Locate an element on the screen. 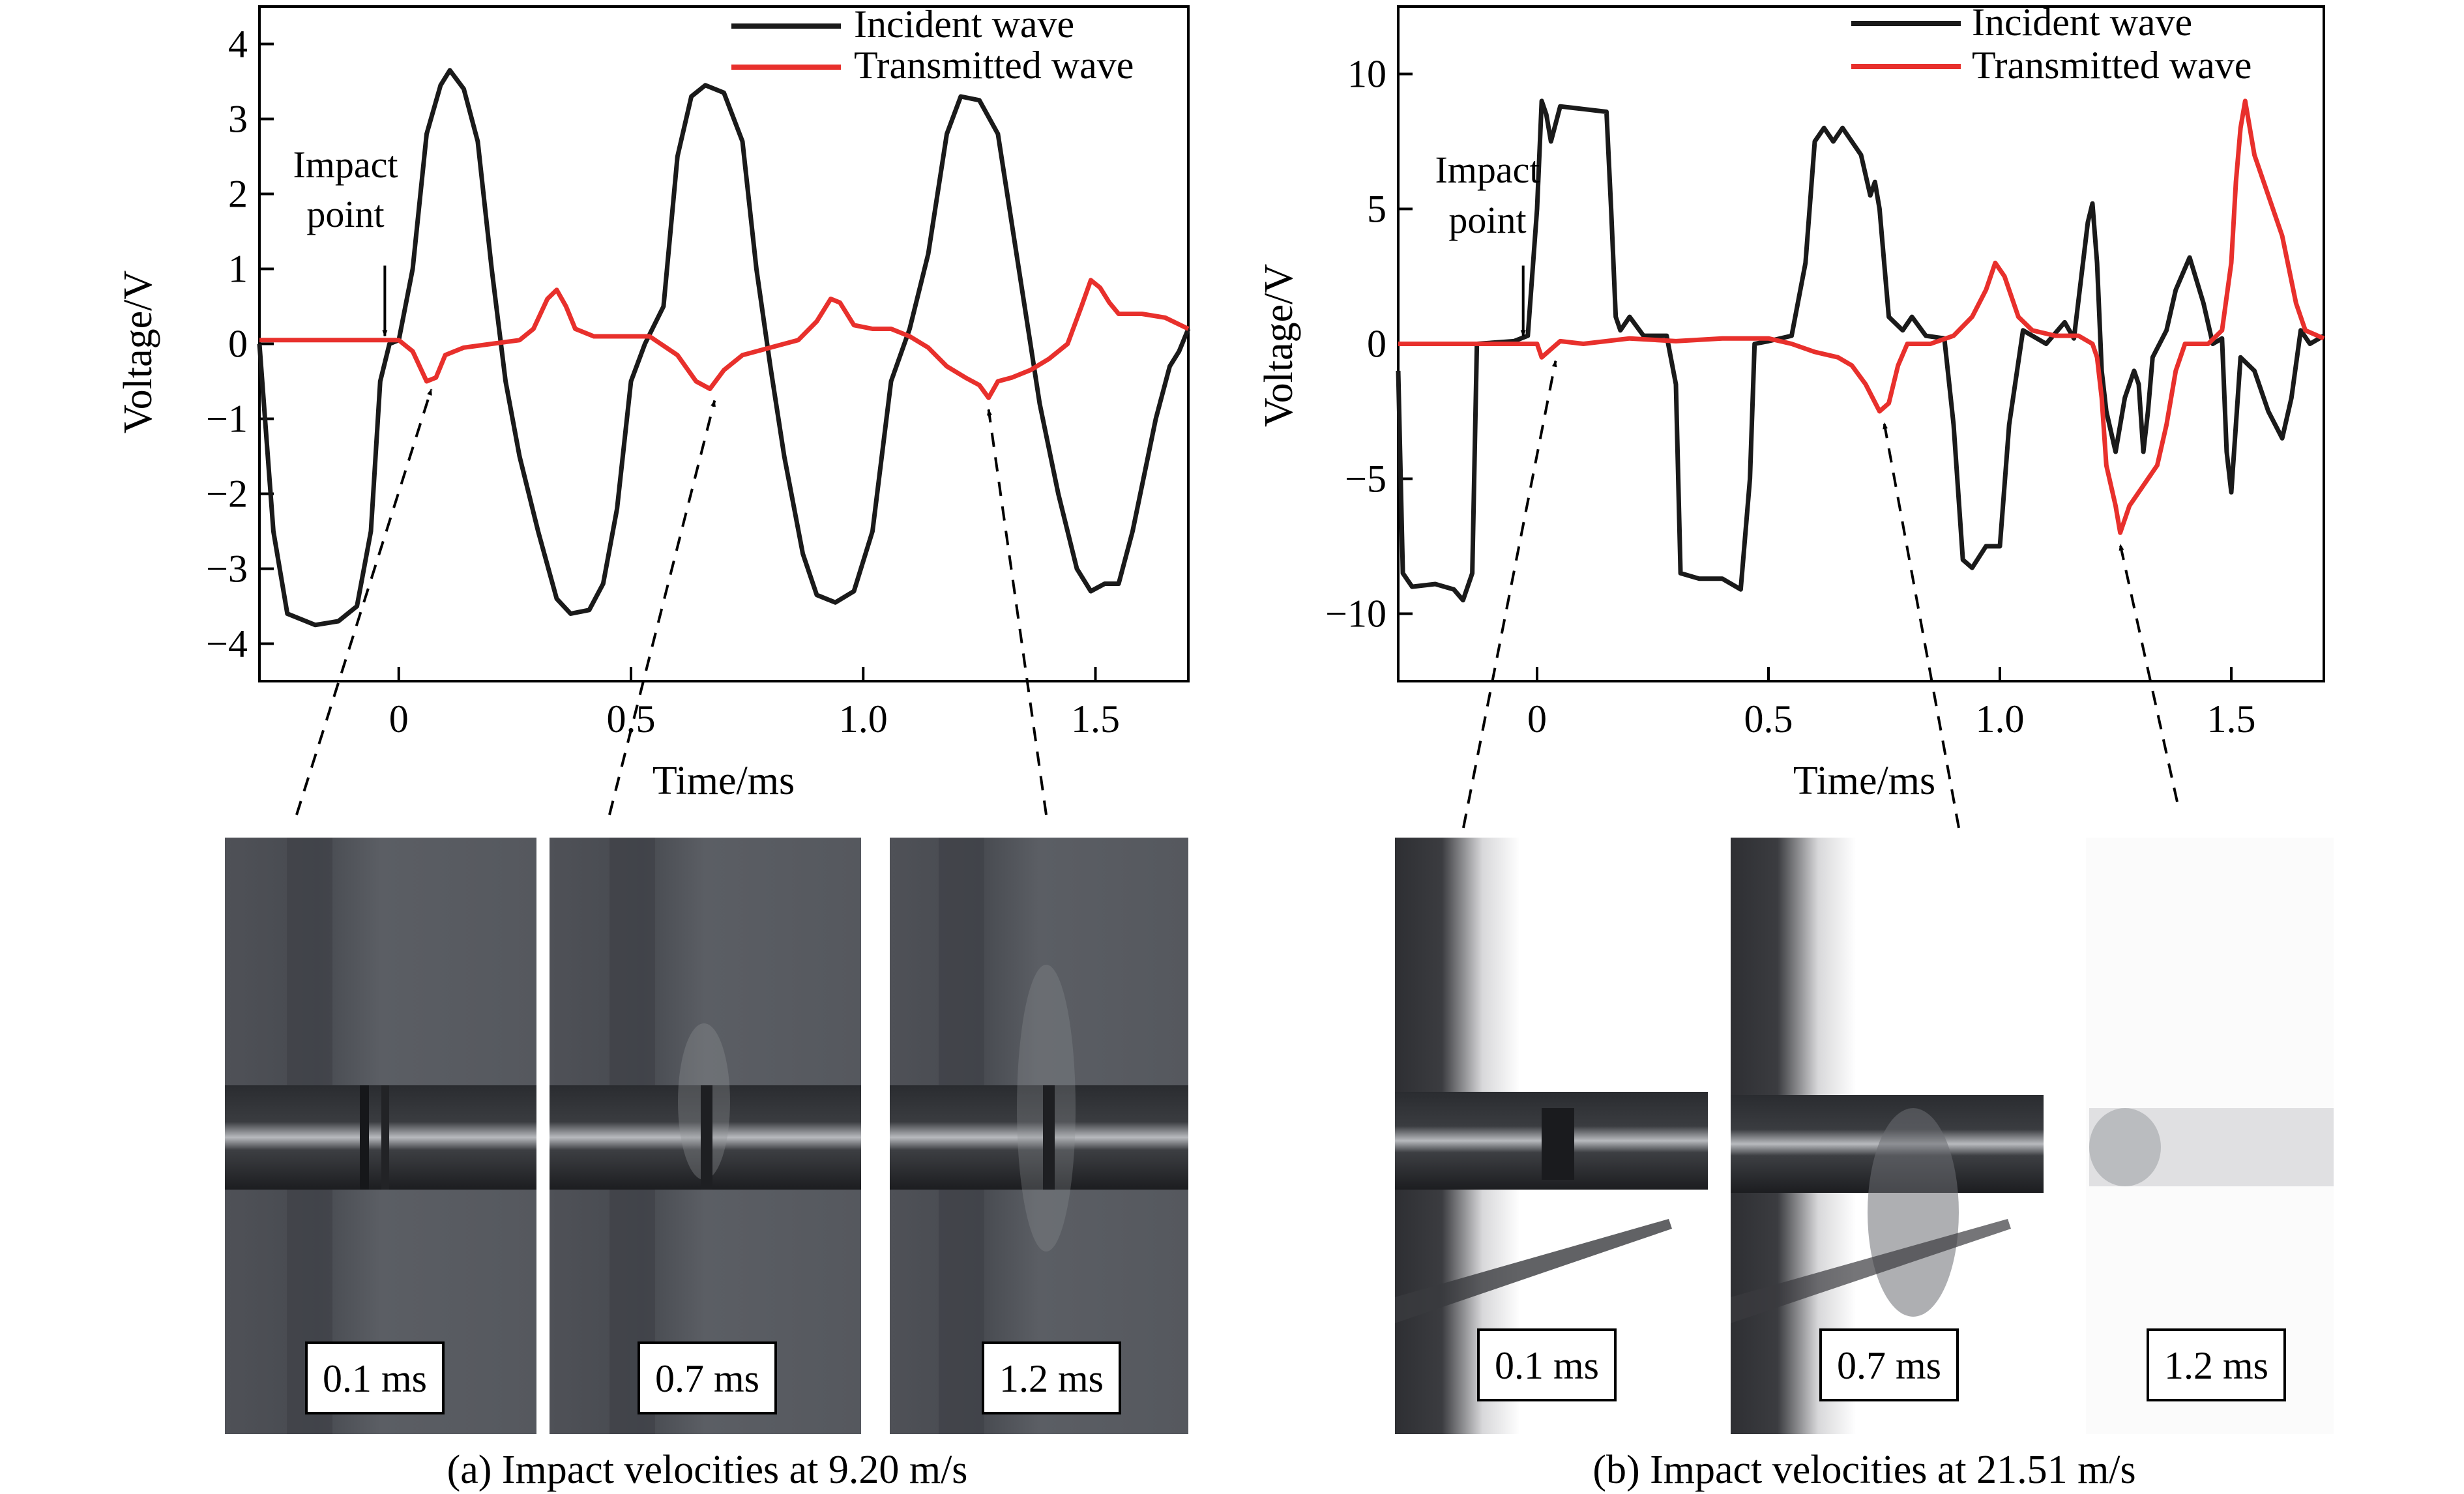  time-label-a-2: 0.7 ms is located at coordinates (707, 1378).